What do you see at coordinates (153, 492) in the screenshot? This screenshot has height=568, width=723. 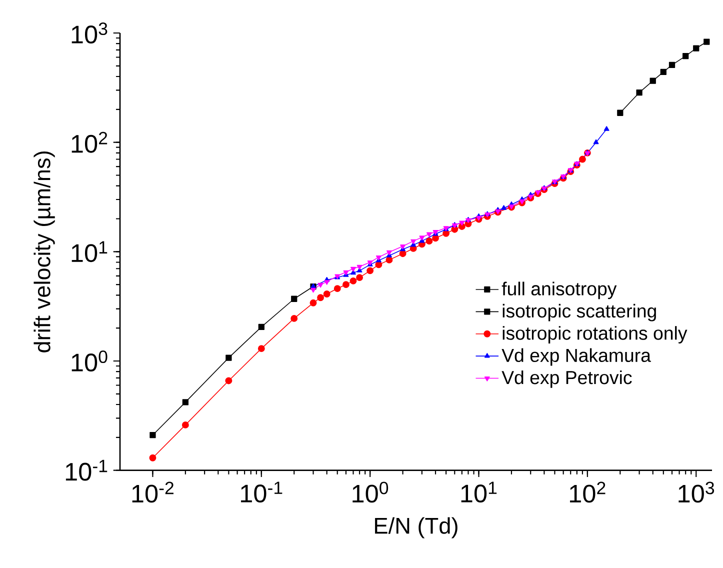 I see `x-tick-label: 10$^{-2}$` at bounding box center [153, 492].